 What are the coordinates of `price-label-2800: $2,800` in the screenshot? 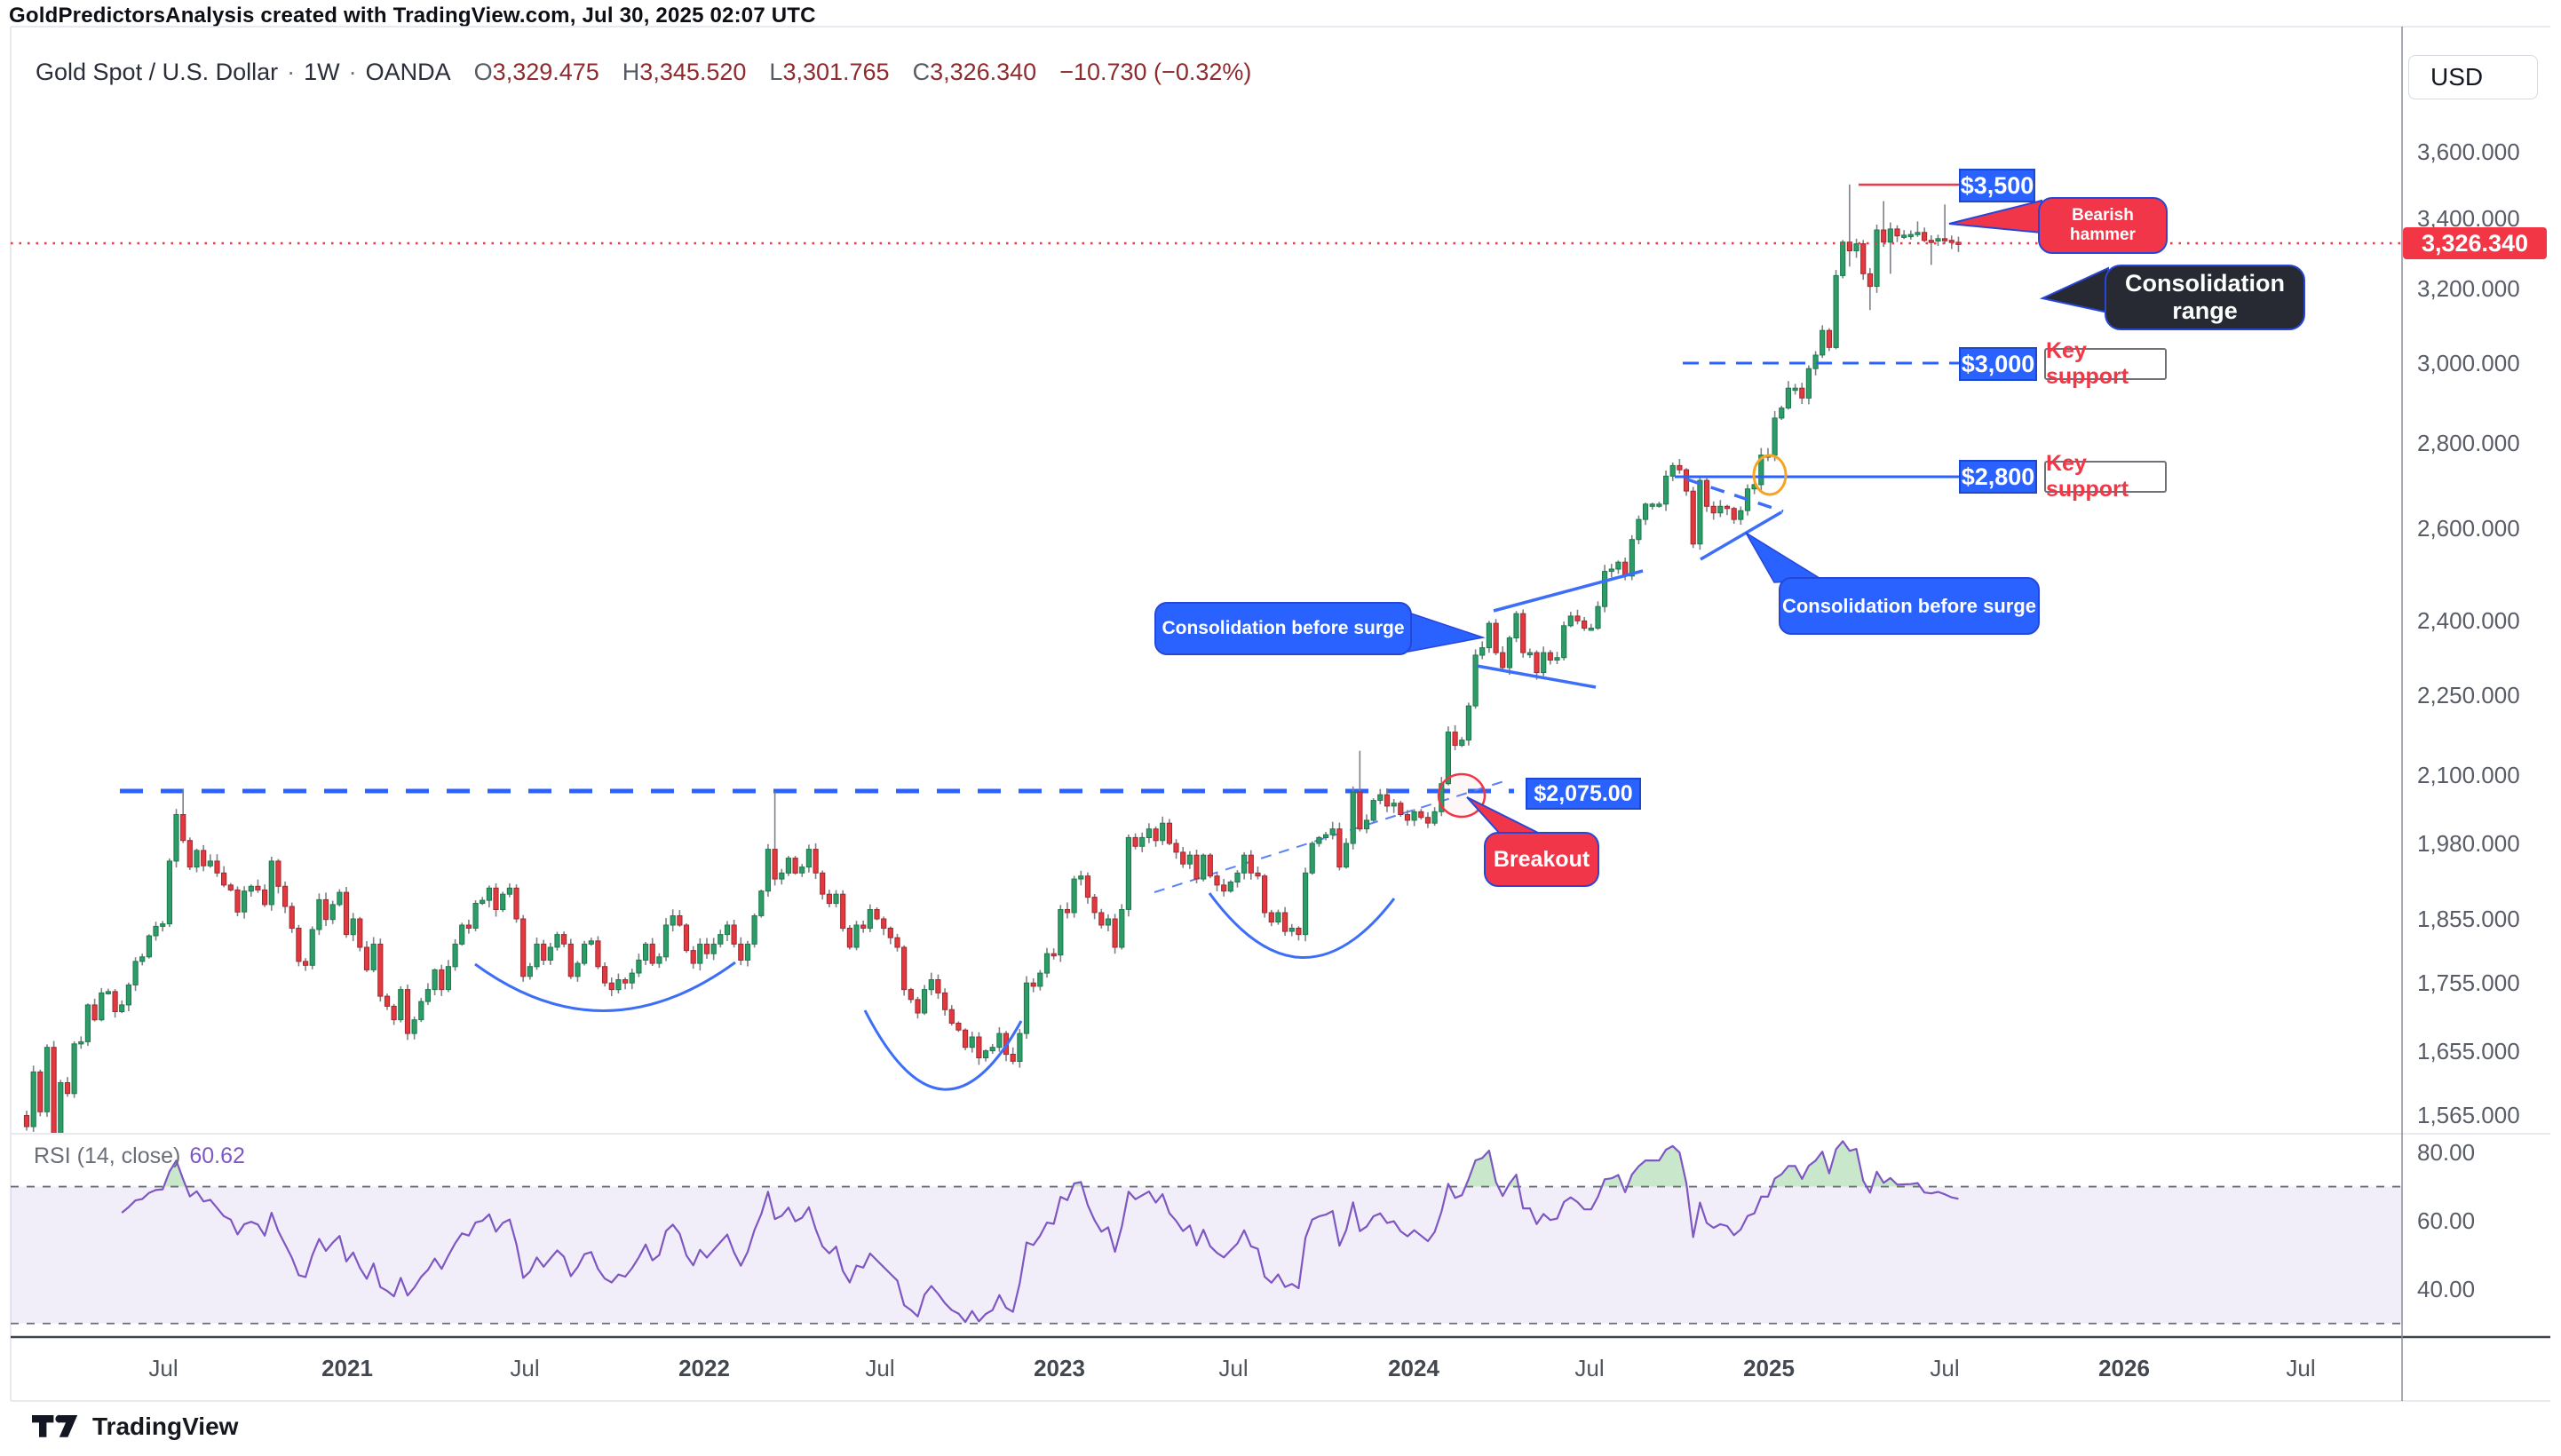 It's located at (1998, 477).